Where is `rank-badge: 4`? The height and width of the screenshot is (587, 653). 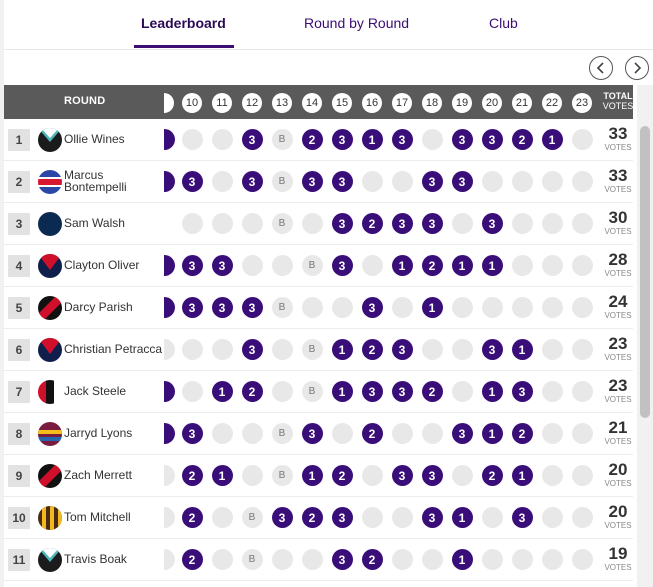
rank-badge: 4 is located at coordinates (19, 266).